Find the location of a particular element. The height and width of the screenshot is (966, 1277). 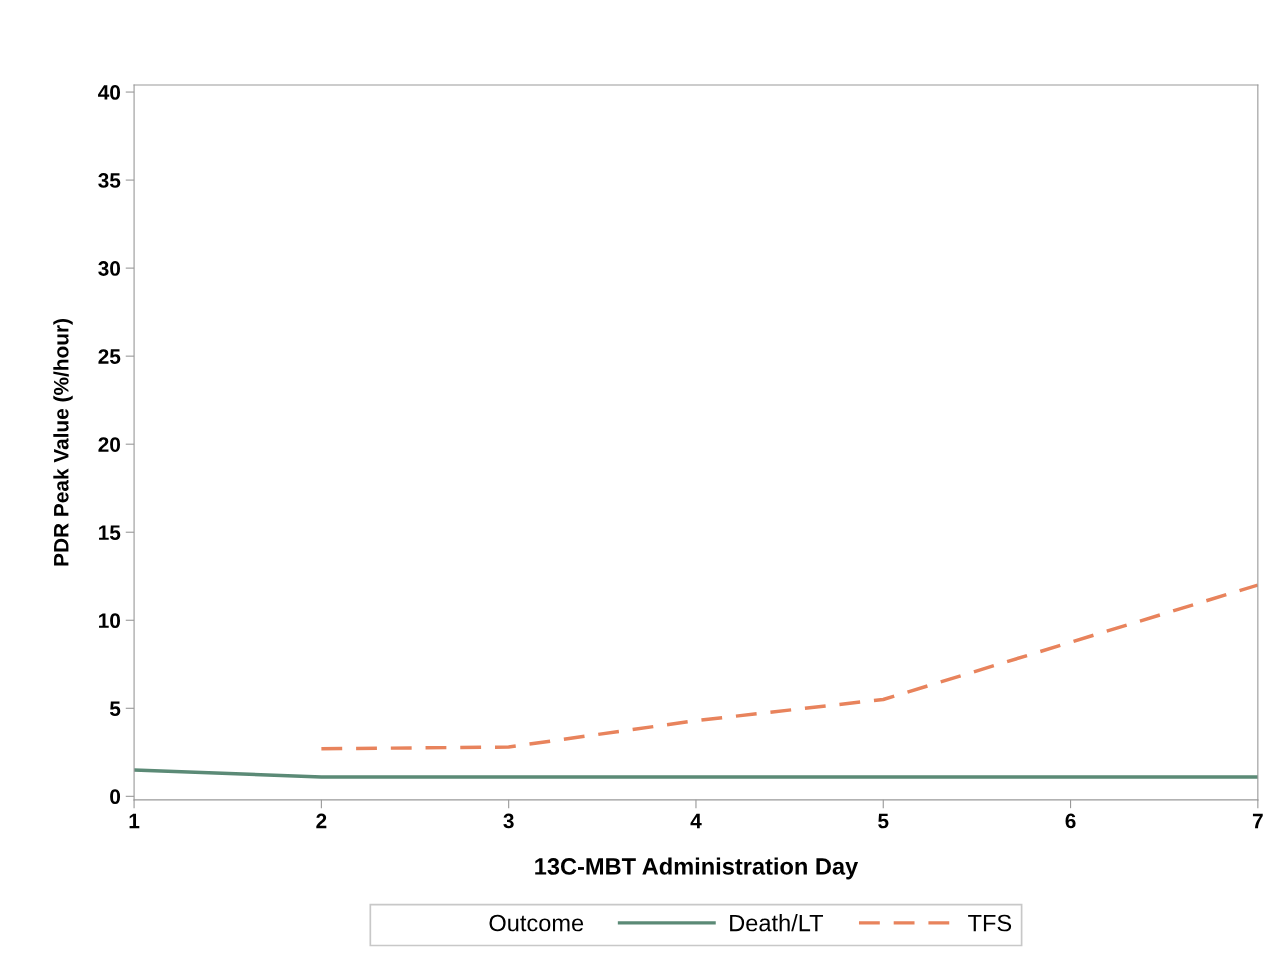

y-tick-label: 10 is located at coordinates (110, 621).